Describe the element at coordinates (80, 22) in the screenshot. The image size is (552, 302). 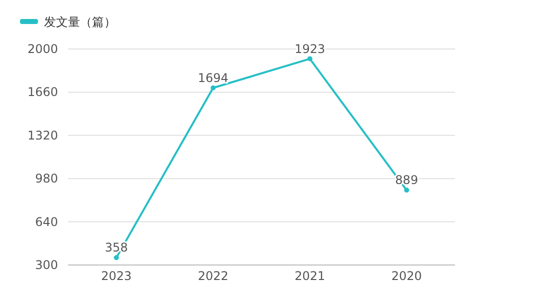
I see `legend-label: 发文量（篇）` at that location.